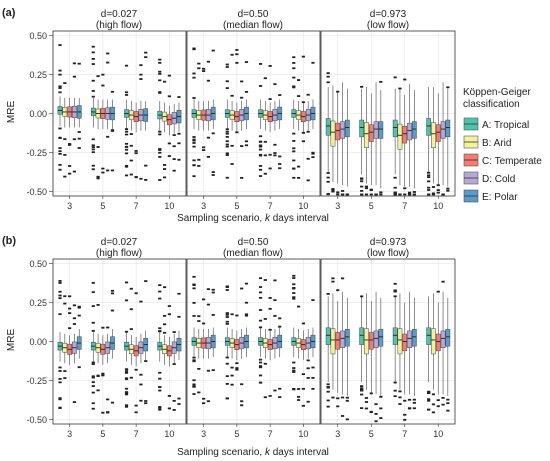  What do you see at coordinates (253, 218) in the screenshot?
I see `xlabel-a: Sampling scenario, k days interval` at bounding box center [253, 218].